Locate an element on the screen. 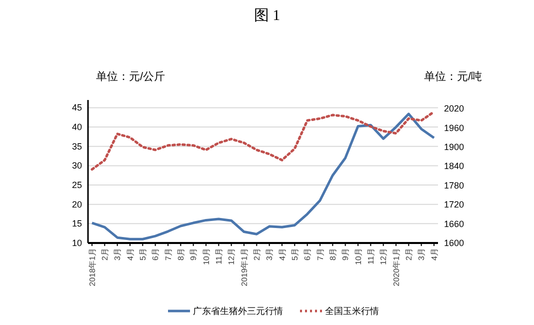 The width and height of the screenshot is (534, 325). y-tick-label: 40 is located at coordinates (77, 127).